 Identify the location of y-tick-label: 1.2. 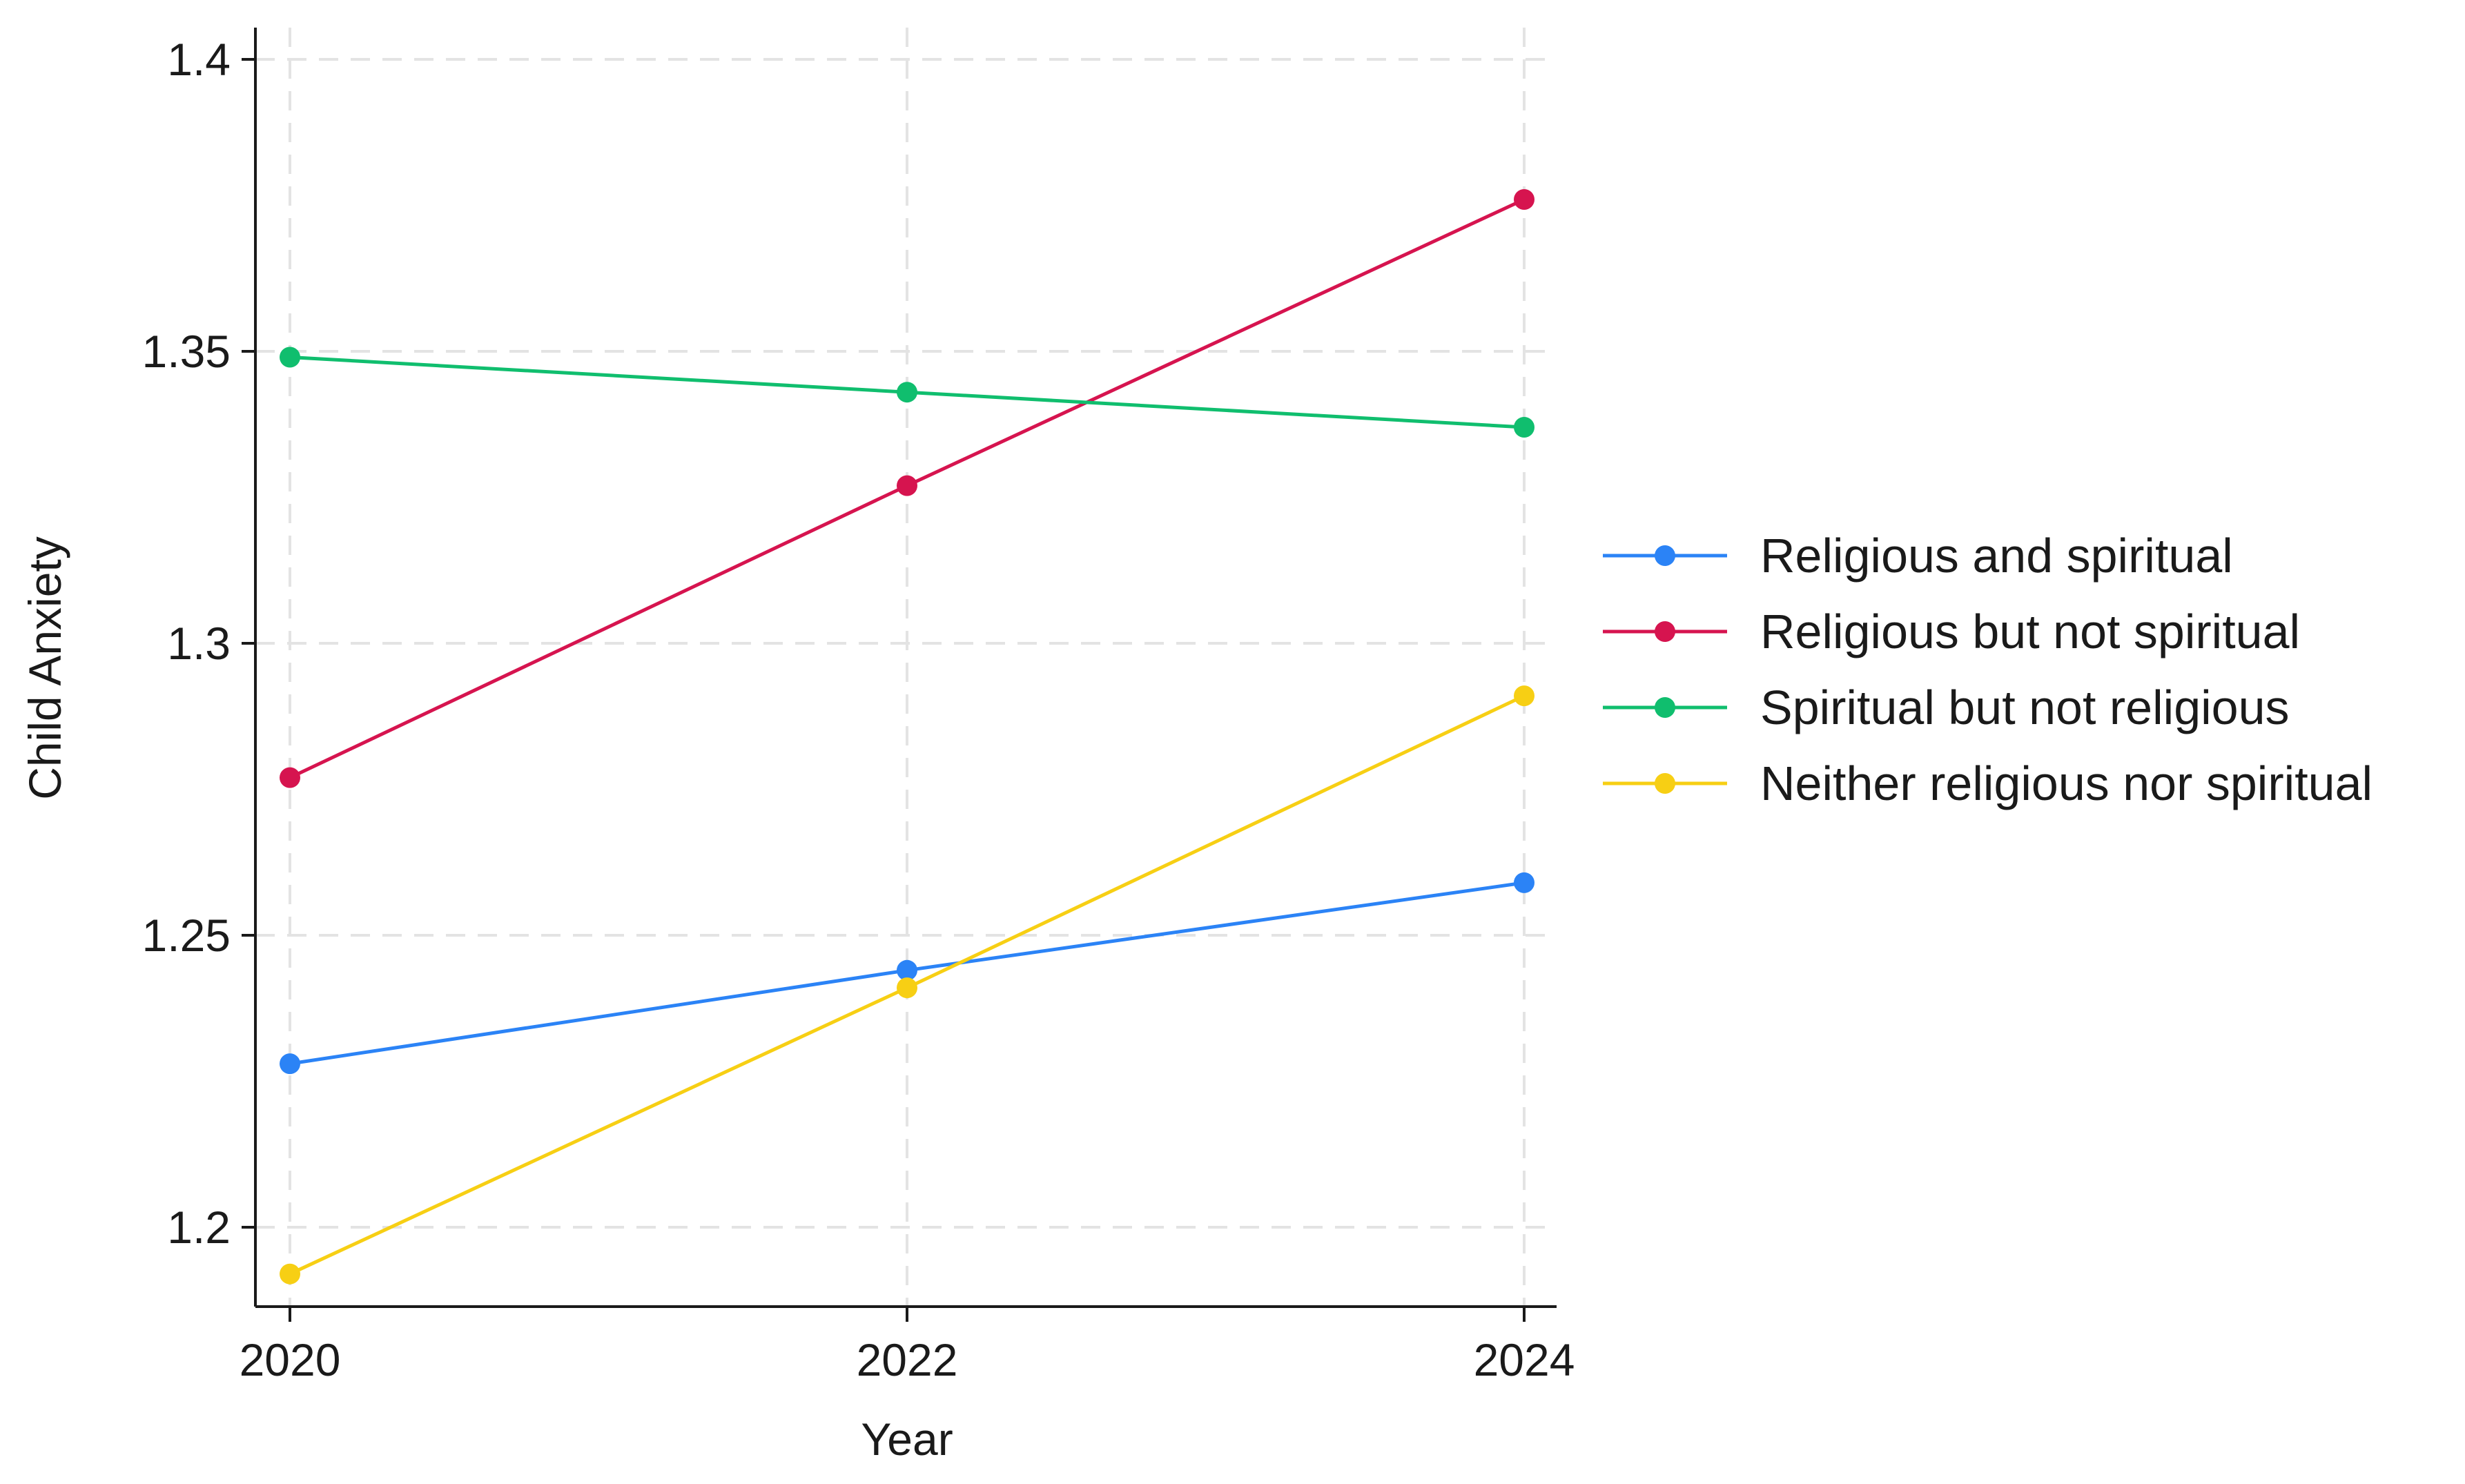
(199, 1227).